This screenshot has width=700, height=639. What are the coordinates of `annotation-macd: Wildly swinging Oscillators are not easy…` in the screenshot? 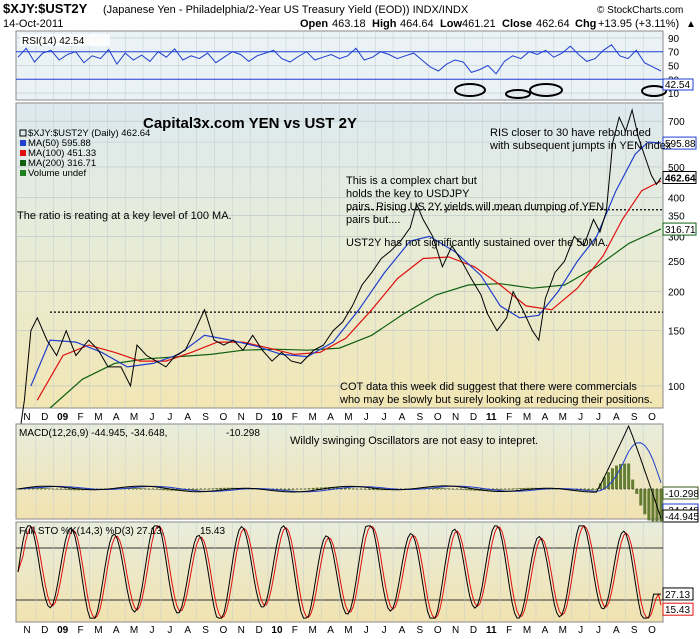 It's located at (414, 441).